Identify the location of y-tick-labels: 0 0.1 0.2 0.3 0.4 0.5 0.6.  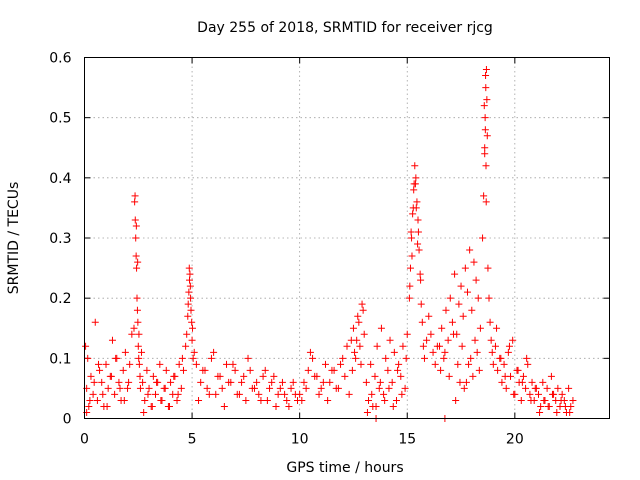
(60, 239).